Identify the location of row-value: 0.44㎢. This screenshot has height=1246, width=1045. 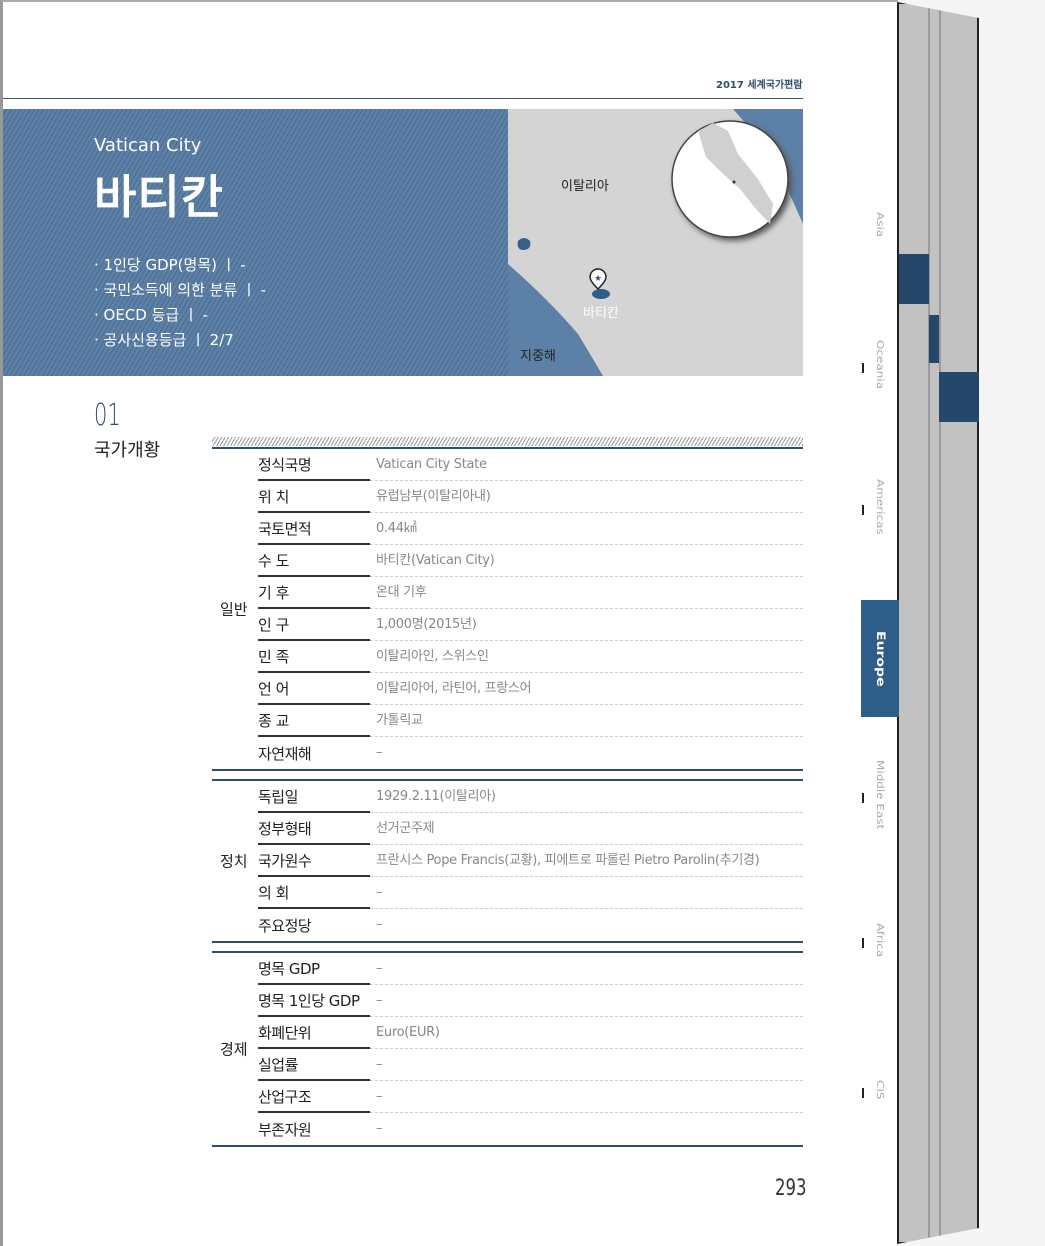
(586, 529).